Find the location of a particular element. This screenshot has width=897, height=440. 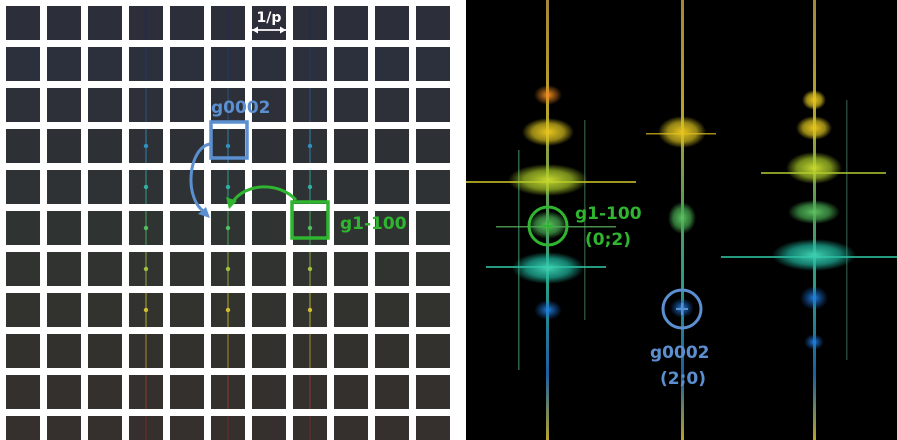

g1-100-highlight-box is located at coordinates (310, 220).